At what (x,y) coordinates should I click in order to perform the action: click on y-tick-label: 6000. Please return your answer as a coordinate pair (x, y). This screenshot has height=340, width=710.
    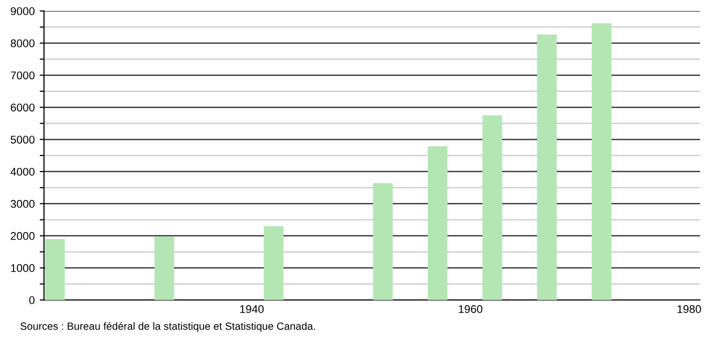
    Looking at the image, I should click on (22, 108).